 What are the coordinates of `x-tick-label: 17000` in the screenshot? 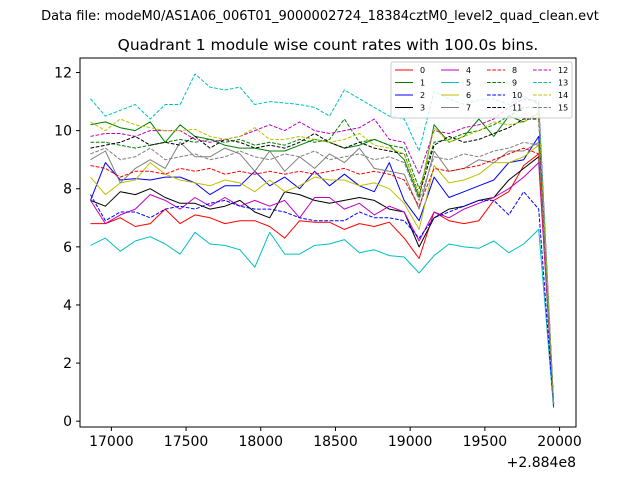 It's located at (111, 442).